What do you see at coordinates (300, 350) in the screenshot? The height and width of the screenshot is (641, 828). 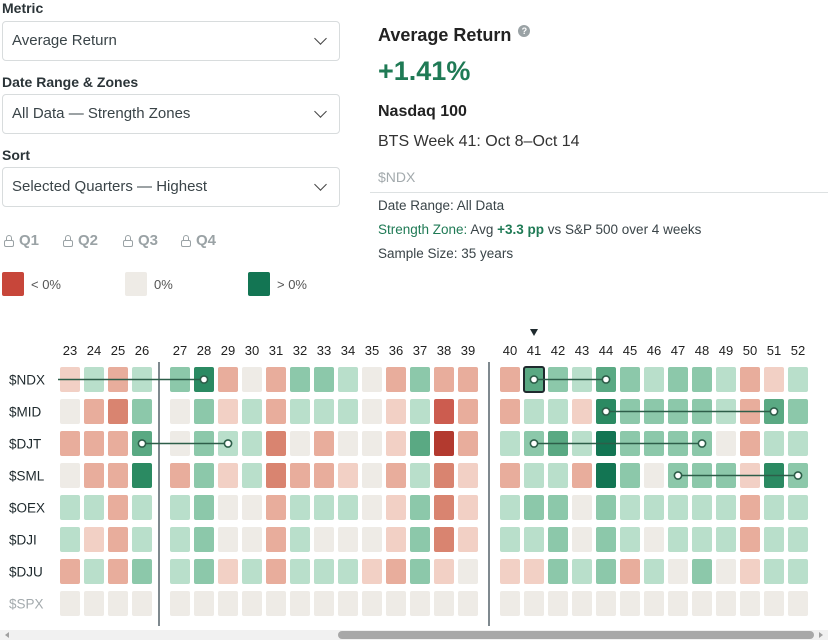 I see `week-header: 32` at bounding box center [300, 350].